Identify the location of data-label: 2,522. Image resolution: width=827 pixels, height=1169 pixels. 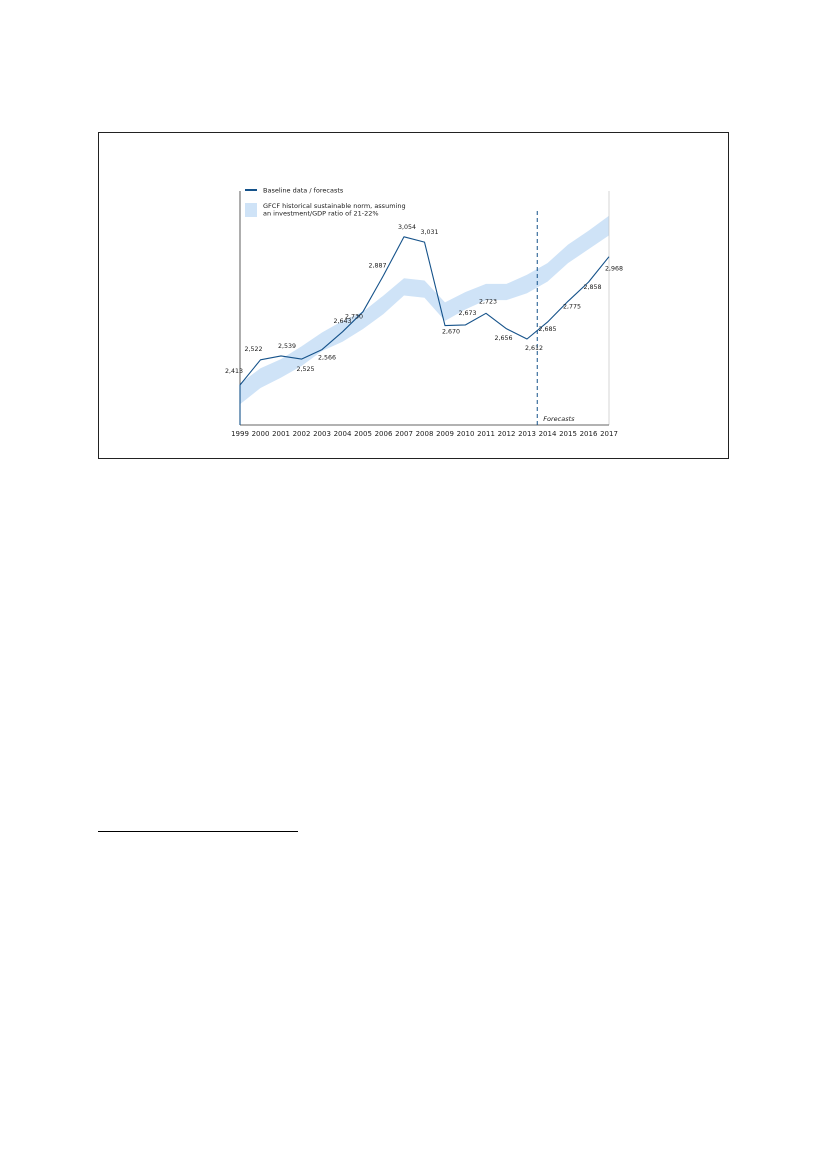
(253, 349).